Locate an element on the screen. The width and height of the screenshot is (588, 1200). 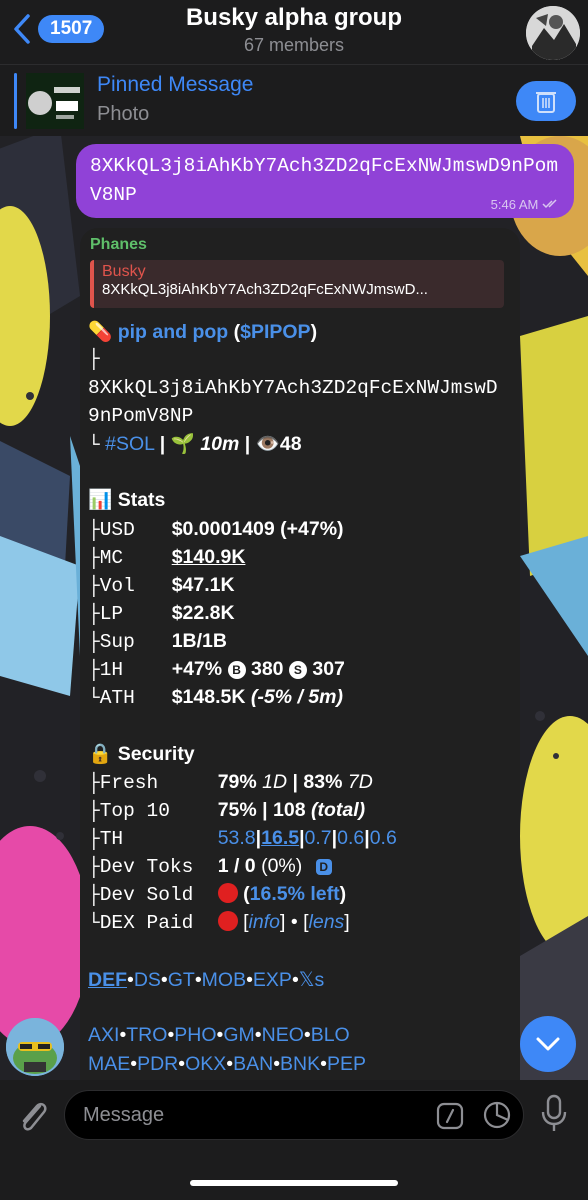
security-row-dexpaid: └DEX Paid [info] • [lens] is located at coordinates (219, 922).